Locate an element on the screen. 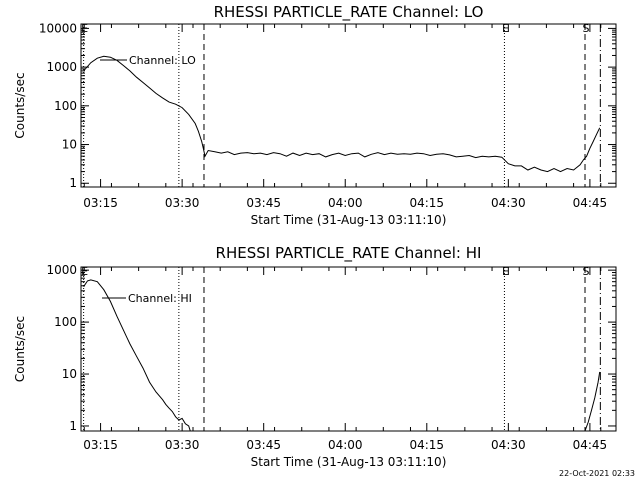 This screenshot has height=480, width=640. footer-timestamp: 22-Oct-2021 02:33 is located at coordinates (597, 473).